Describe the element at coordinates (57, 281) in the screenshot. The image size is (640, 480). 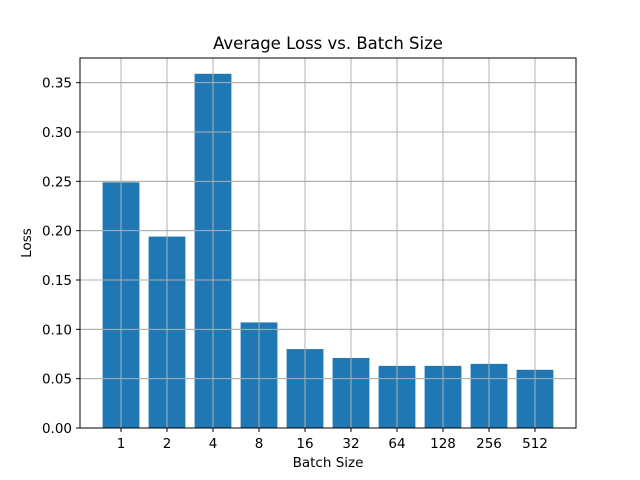
I see `y-tick-label: 0.15` at that location.